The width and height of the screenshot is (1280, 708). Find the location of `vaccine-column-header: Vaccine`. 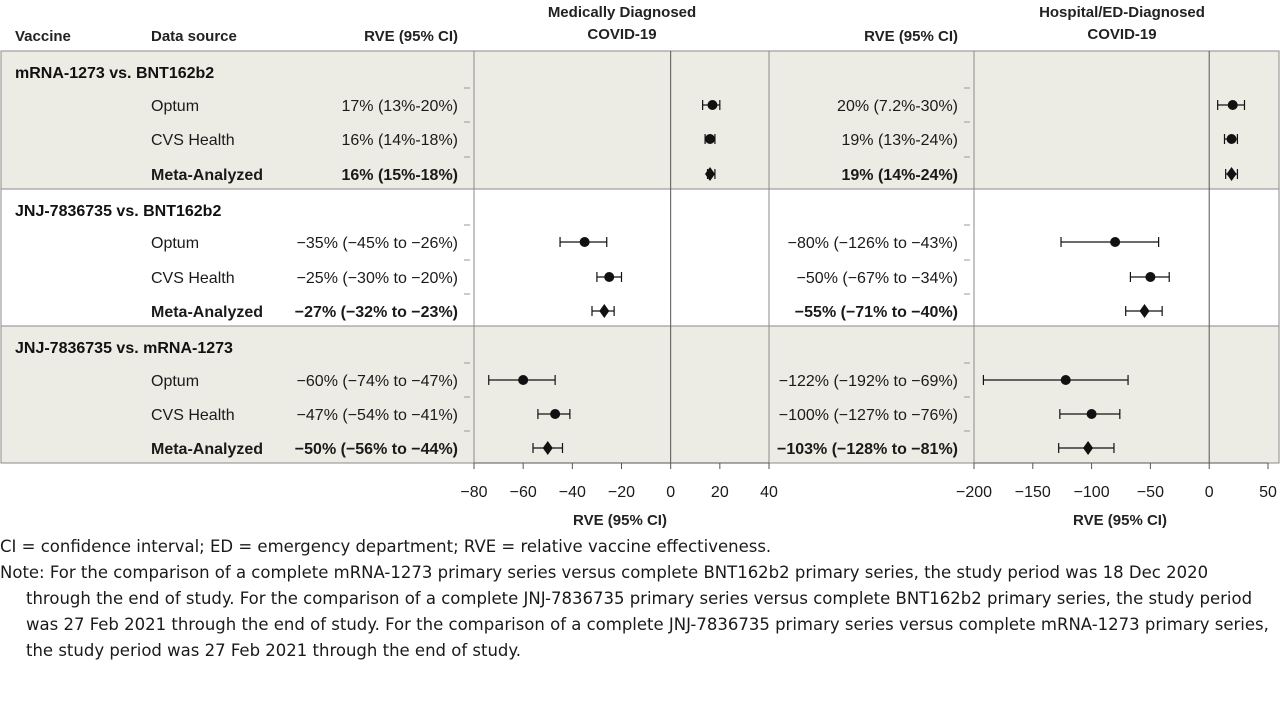

vaccine-column-header: Vaccine is located at coordinates (43, 36).